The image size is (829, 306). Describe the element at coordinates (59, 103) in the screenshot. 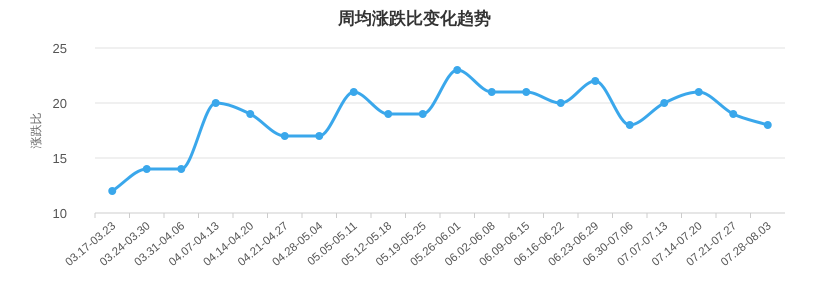

I see `y-tick-label: 20` at that location.